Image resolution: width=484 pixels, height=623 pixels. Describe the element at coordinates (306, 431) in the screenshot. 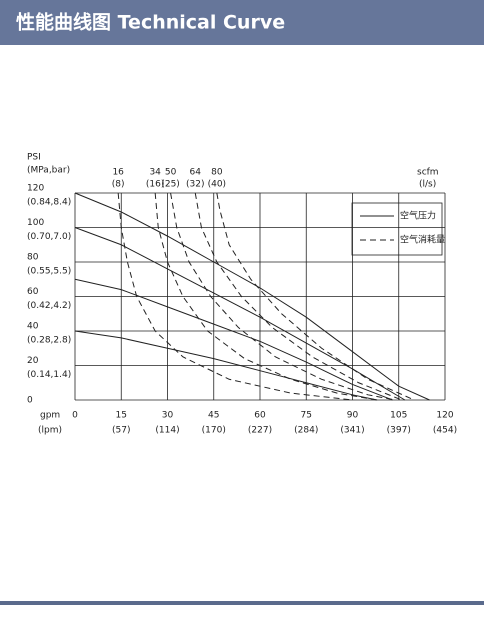

I see `x-tick-sublabel: (284)` at that location.